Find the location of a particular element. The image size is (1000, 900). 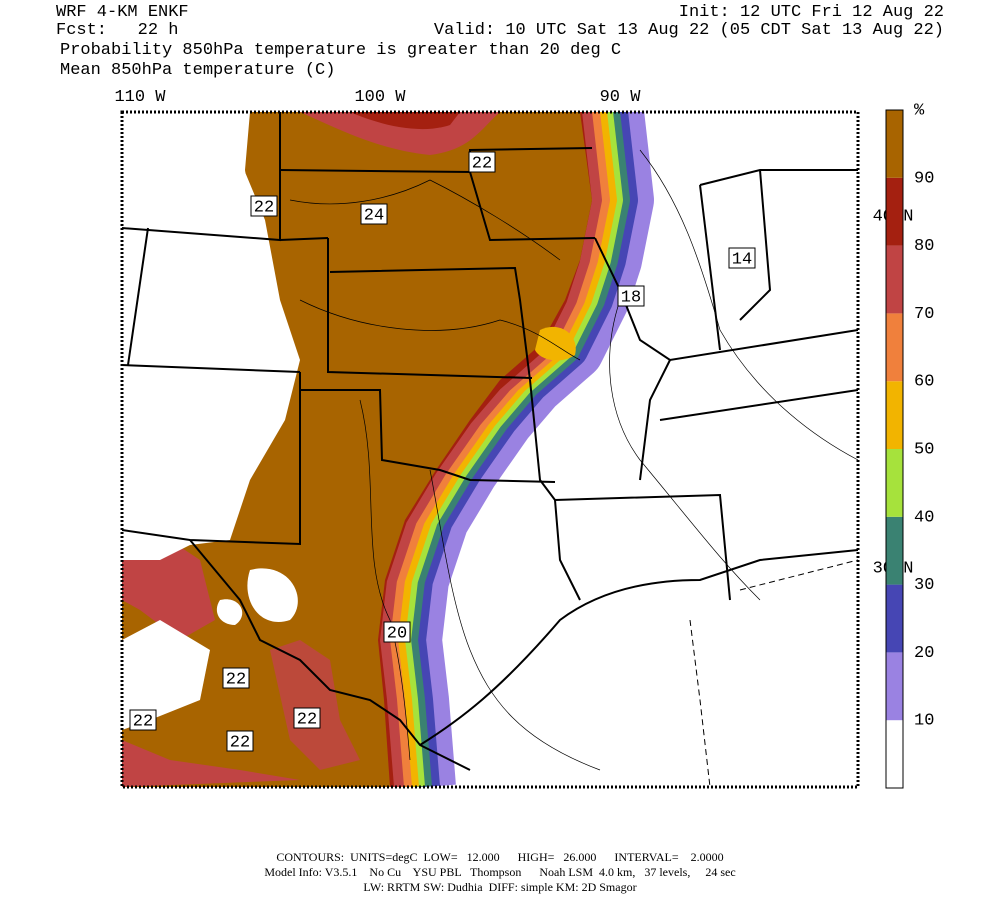

model-name: WRF 4-KM ENKF is located at coordinates (122, 12).